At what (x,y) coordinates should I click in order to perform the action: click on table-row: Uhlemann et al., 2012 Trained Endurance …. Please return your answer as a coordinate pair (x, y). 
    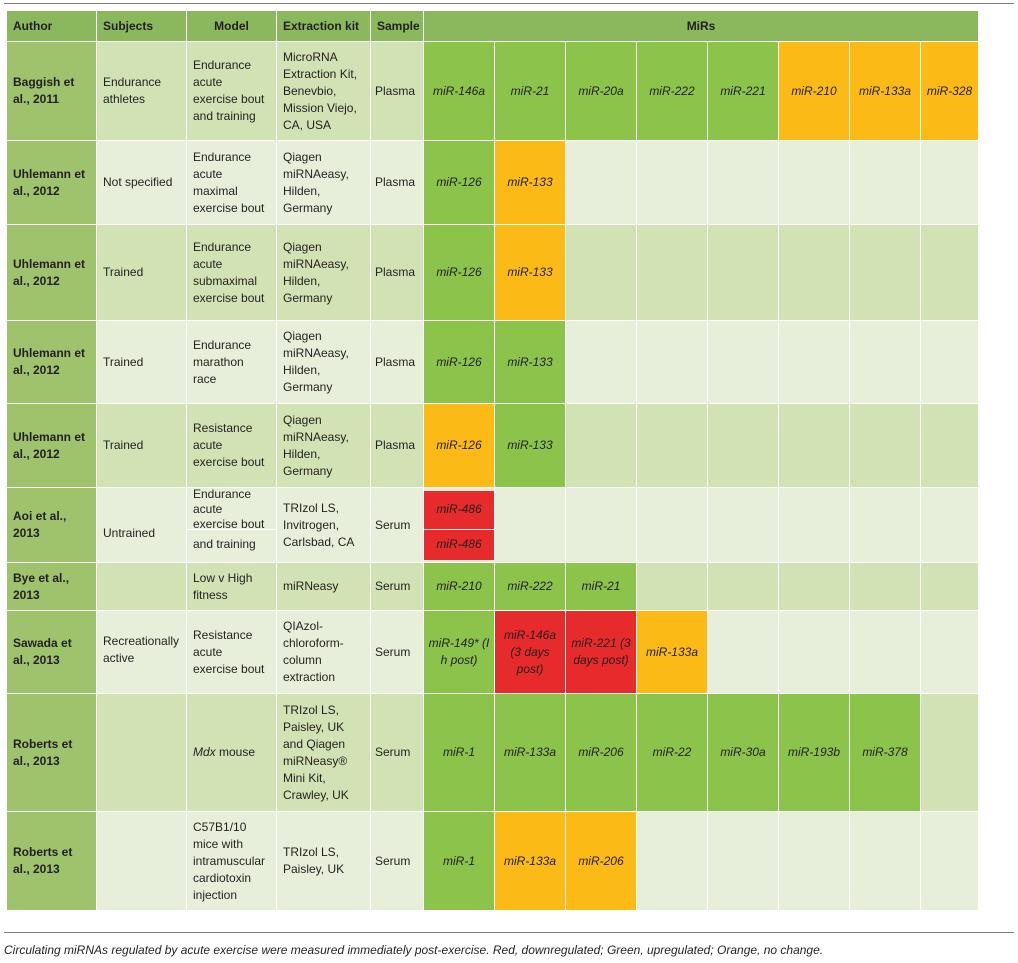
    Looking at the image, I should click on (493, 362).